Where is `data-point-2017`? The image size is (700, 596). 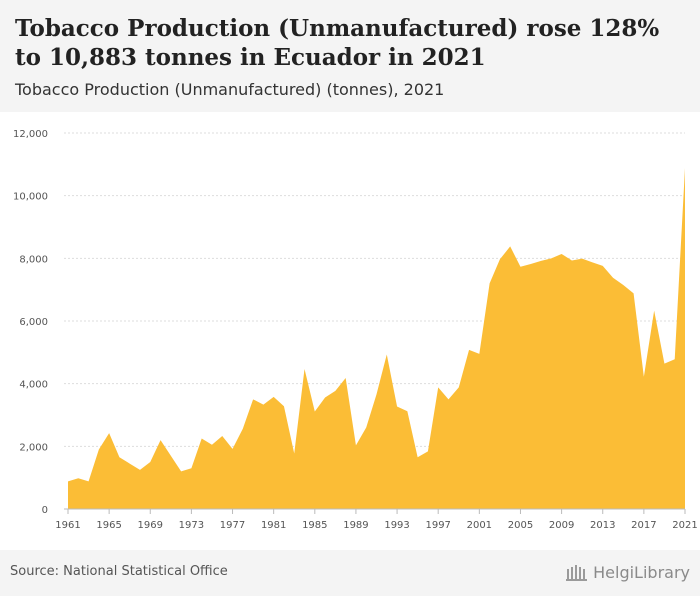 data-point-2017 is located at coordinates (644, 377).